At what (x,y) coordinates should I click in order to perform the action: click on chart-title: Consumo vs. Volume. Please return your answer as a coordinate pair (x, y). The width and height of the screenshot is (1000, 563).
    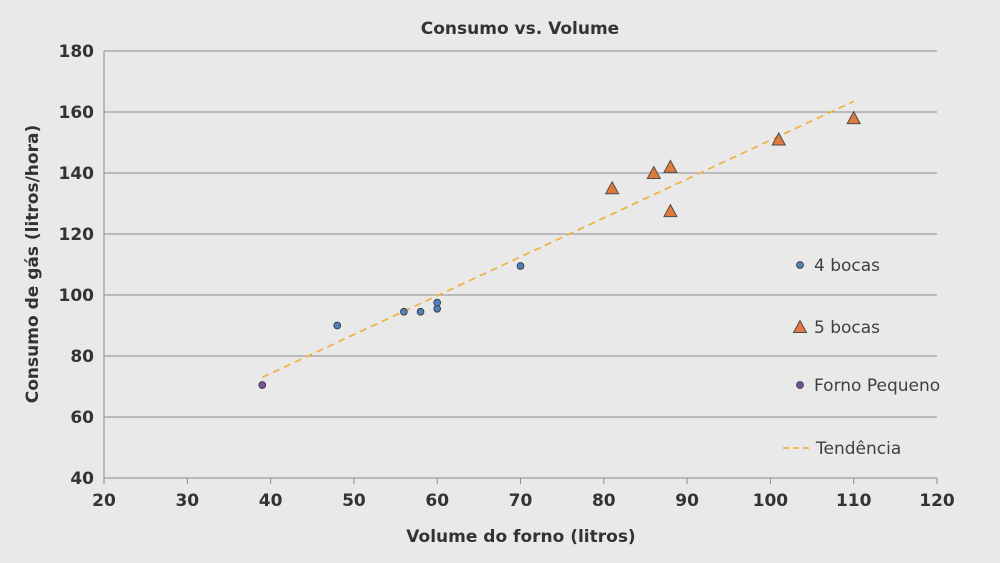
    Looking at the image, I should click on (520, 29).